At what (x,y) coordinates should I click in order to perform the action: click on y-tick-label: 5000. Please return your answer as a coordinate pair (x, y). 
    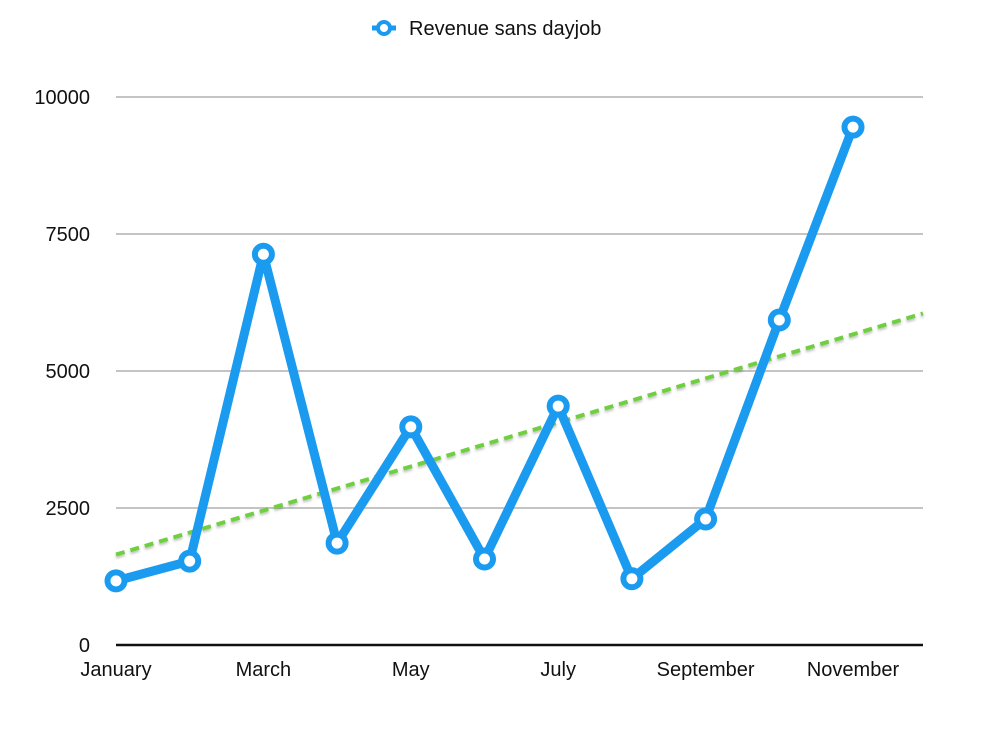
    Looking at the image, I should click on (68, 372).